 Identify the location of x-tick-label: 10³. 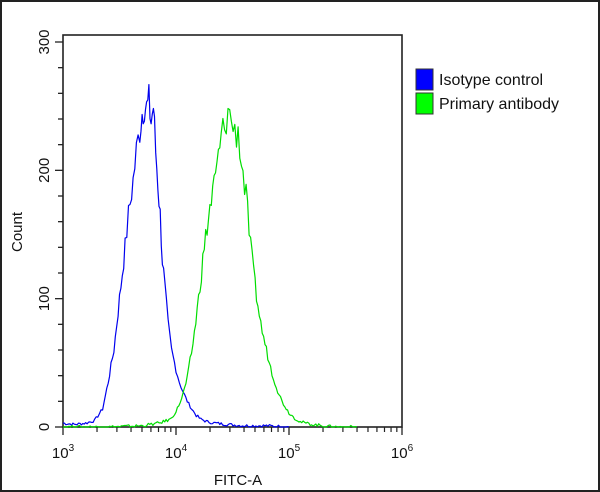
(63, 452).